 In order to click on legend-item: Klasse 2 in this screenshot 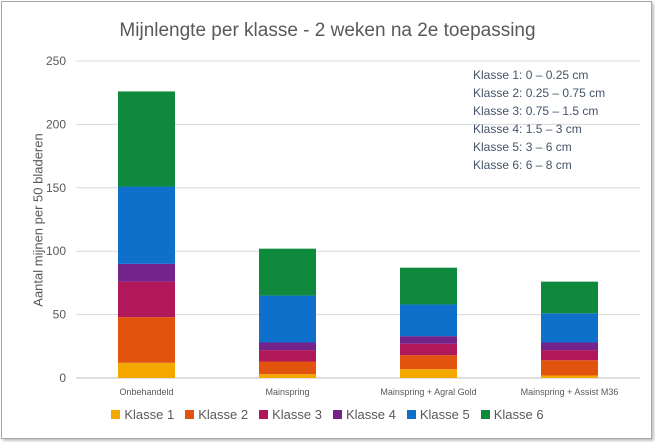, I will do `click(216, 414)`.